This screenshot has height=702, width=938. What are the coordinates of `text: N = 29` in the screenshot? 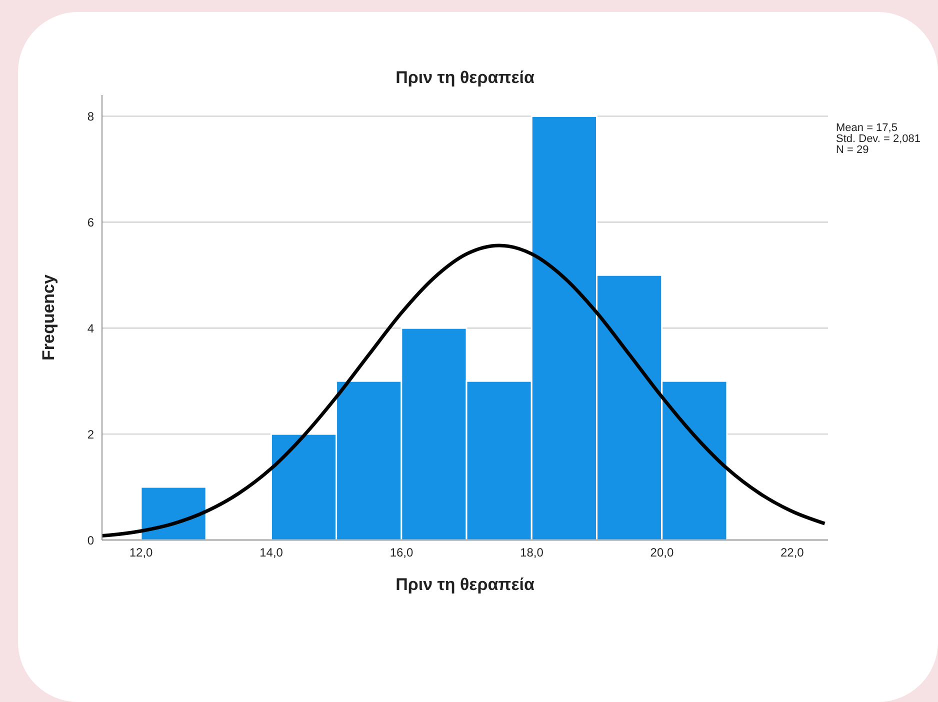 It's located at (853, 150).